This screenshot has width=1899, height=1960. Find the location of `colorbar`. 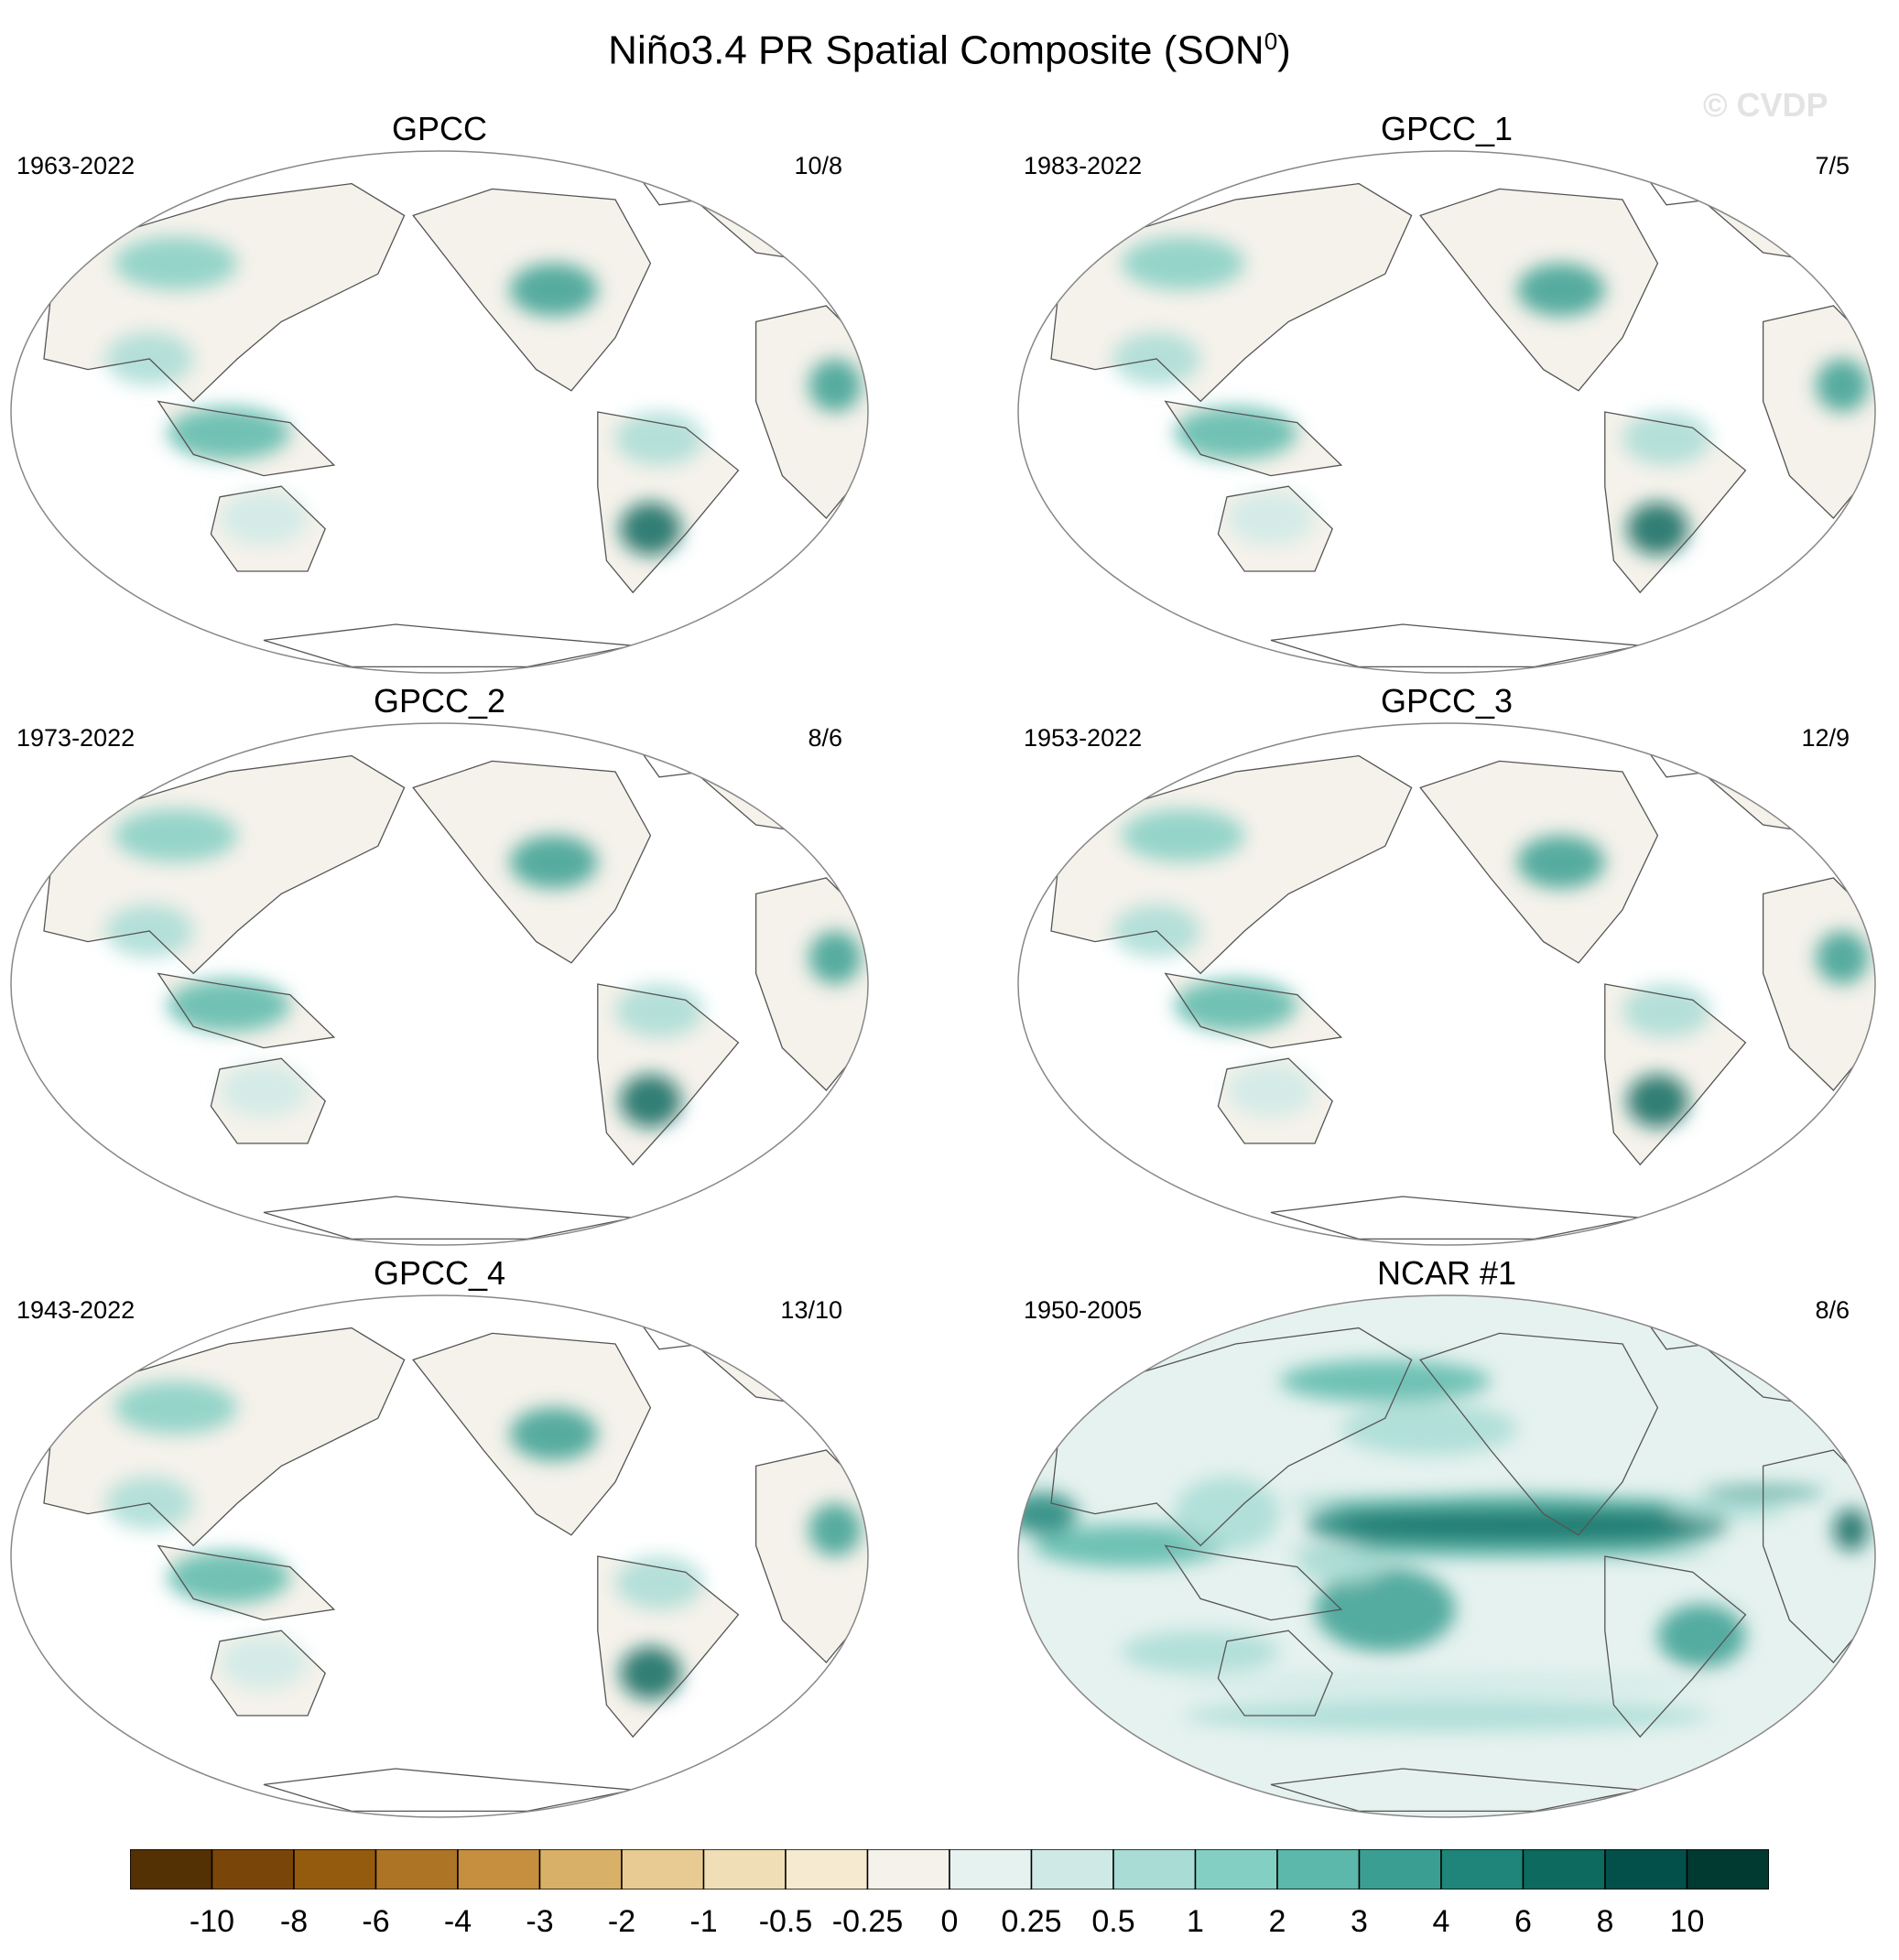

colorbar is located at coordinates (949, 1870).